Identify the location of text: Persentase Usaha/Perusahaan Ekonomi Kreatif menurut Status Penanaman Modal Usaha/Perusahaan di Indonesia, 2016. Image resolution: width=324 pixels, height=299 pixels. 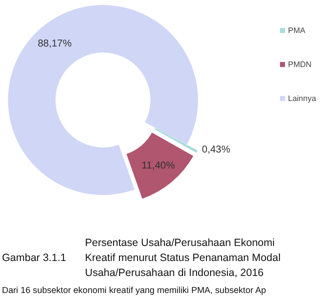
(183, 258).